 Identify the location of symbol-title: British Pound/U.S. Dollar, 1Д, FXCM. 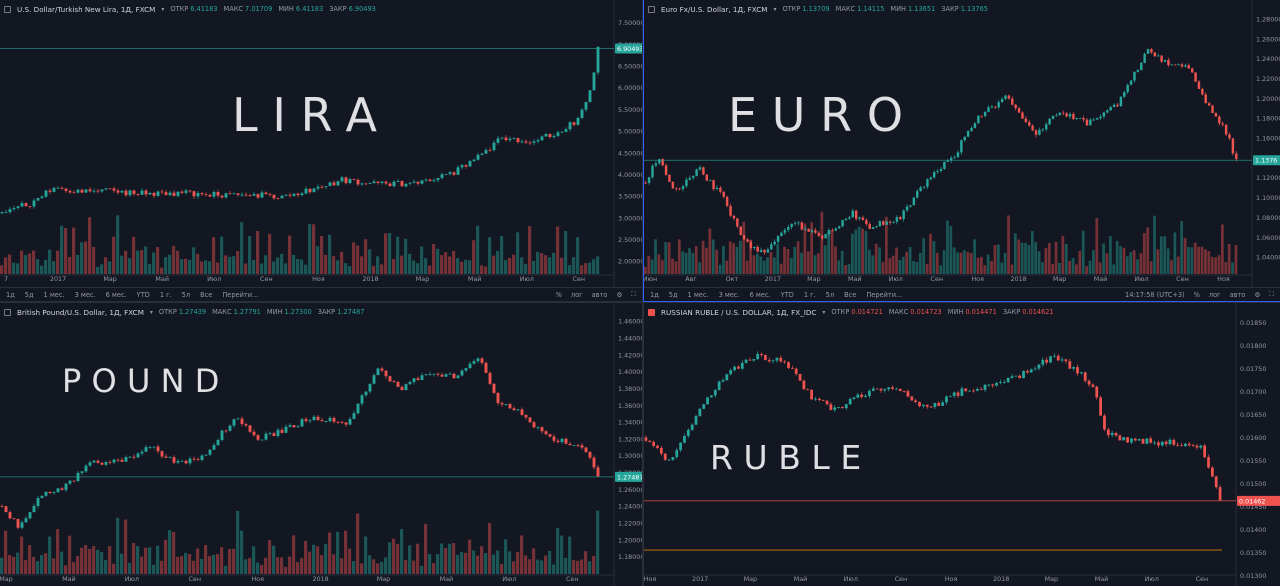
(80, 312).